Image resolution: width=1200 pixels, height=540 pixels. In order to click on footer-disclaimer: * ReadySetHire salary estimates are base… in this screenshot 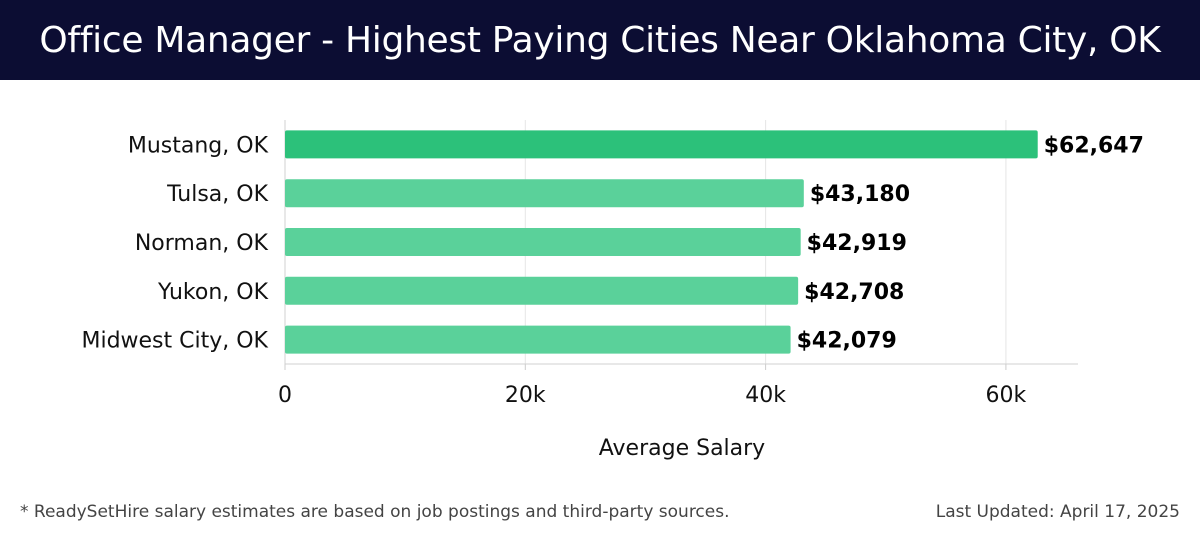, I will do `click(375, 512)`.